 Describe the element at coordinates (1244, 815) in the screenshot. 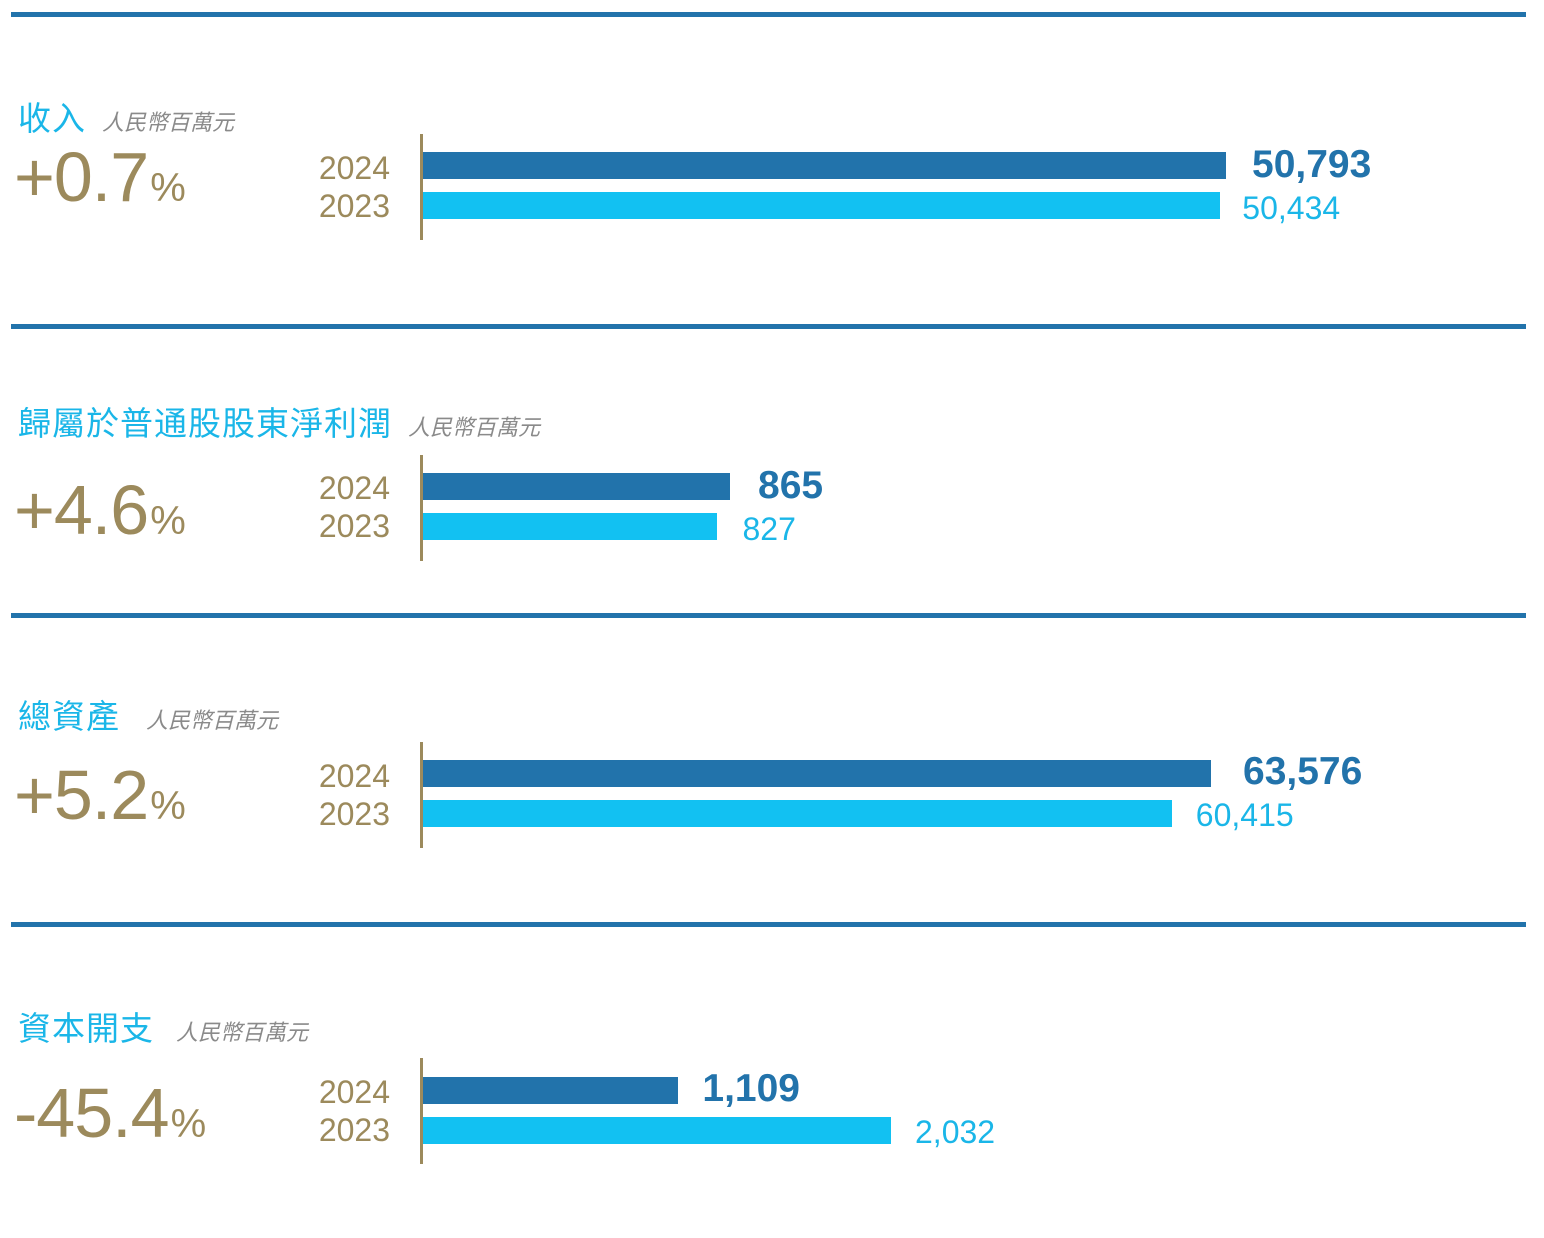

I see `value-label-2023: 60,415` at that location.